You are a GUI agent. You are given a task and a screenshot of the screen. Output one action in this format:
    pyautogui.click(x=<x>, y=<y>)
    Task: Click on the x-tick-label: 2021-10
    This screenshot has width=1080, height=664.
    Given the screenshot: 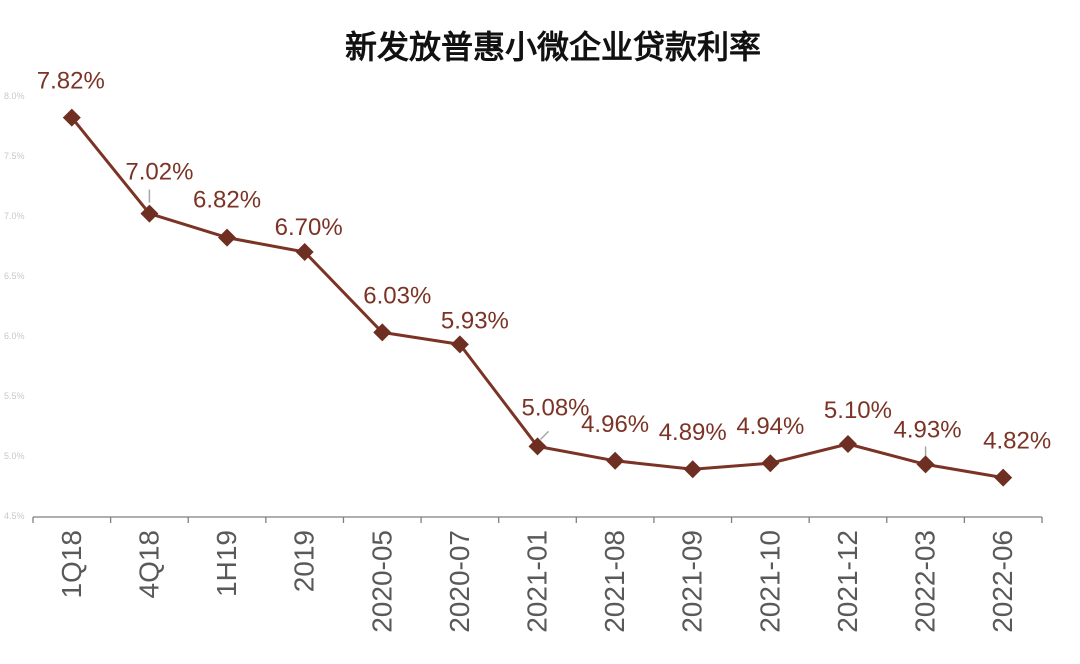 What is the action you would take?
    pyautogui.click(x=769, y=581)
    